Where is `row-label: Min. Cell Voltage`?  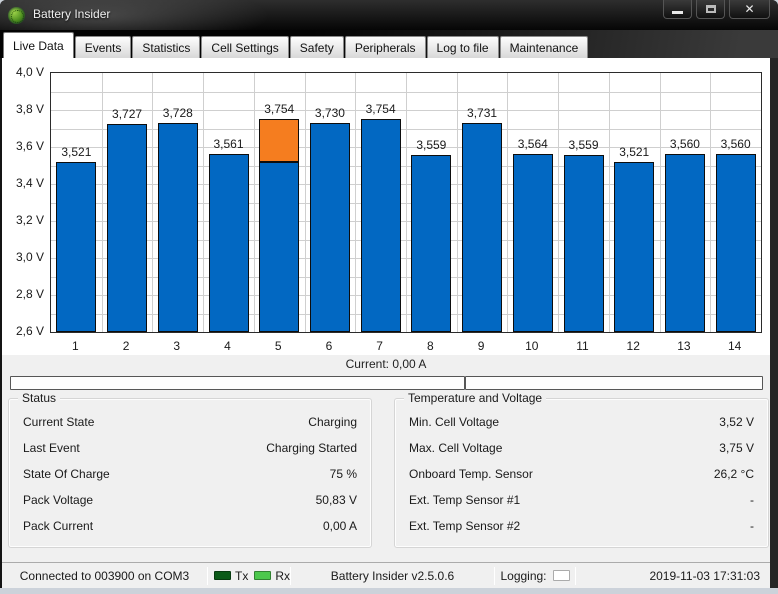 row-label: Min. Cell Voltage is located at coordinates (454, 422).